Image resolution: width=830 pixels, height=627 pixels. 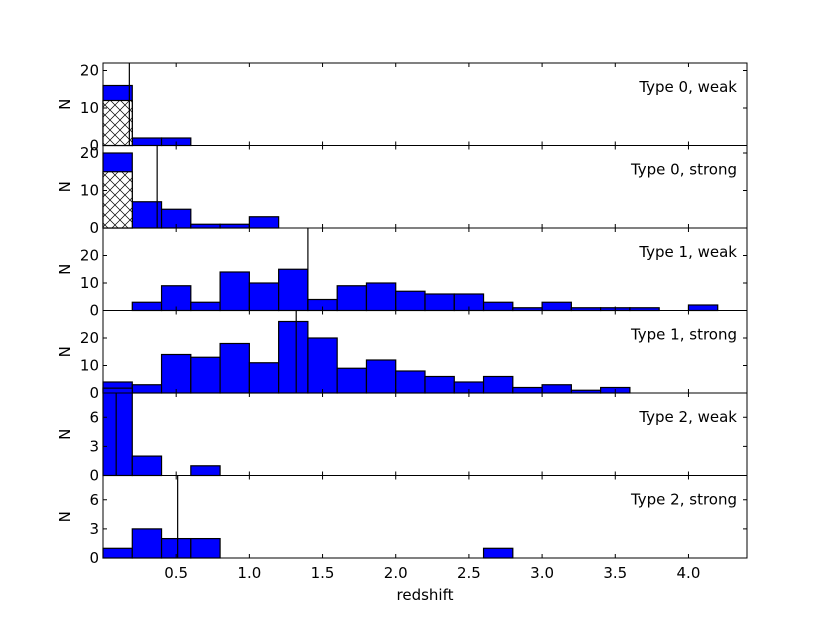 I want to click on panel-2: 0 10 20 N Type 0, strong, so click(x=402, y=190).